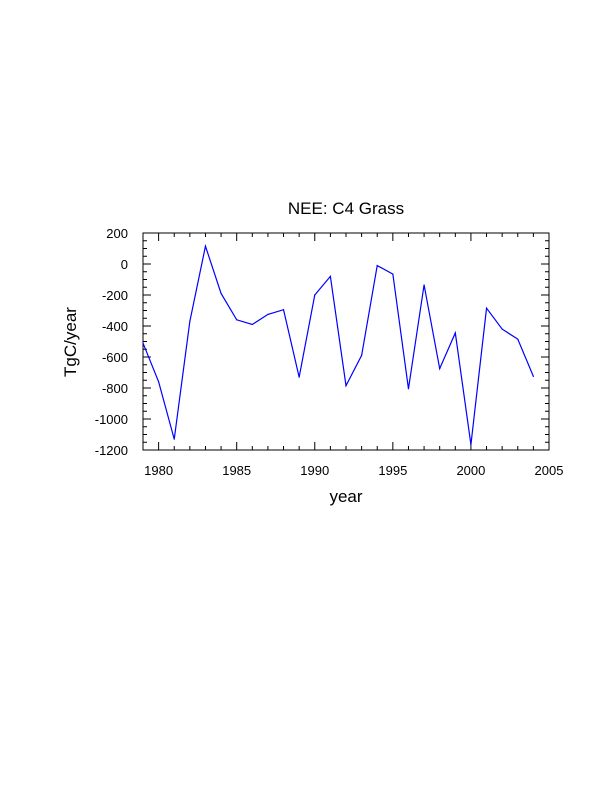 Image resolution: width=612 pixels, height=792 pixels. What do you see at coordinates (115, 295) in the screenshot?
I see `y-tick-label: -200` at bounding box center [115, 295].